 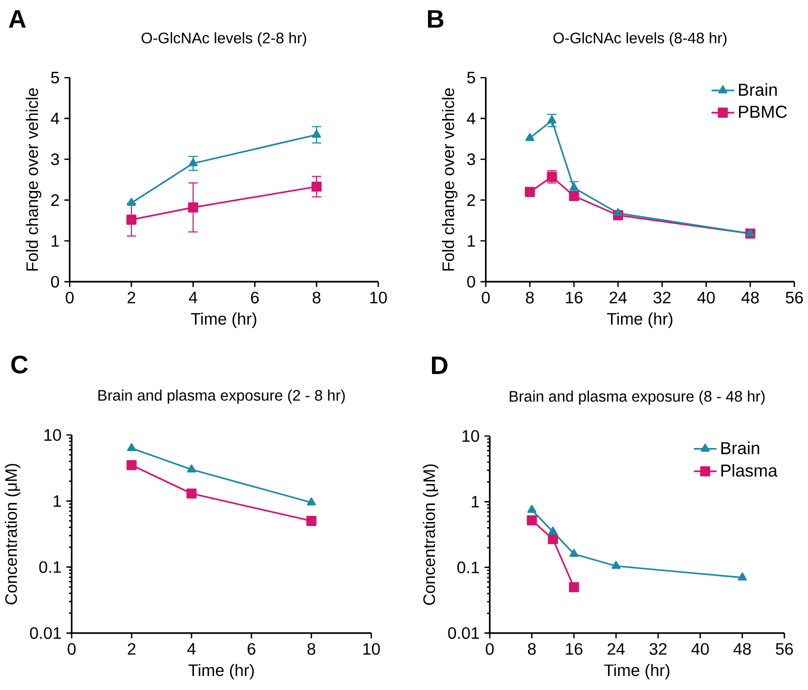 I want to click on chart-title: Brain and plasma exposure (2 - 8 hr), so click(x=221, y=397).